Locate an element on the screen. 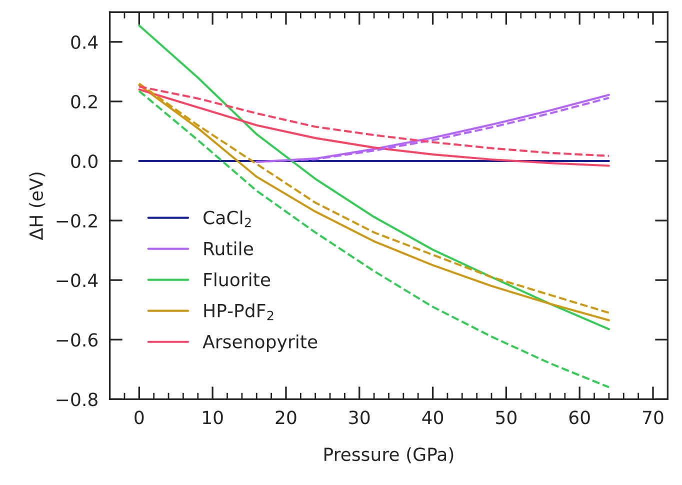 Image resolution: width=682 pixels, height=485 pixels. y-tick-label: −0.4 is located at coordinates (77, 281).